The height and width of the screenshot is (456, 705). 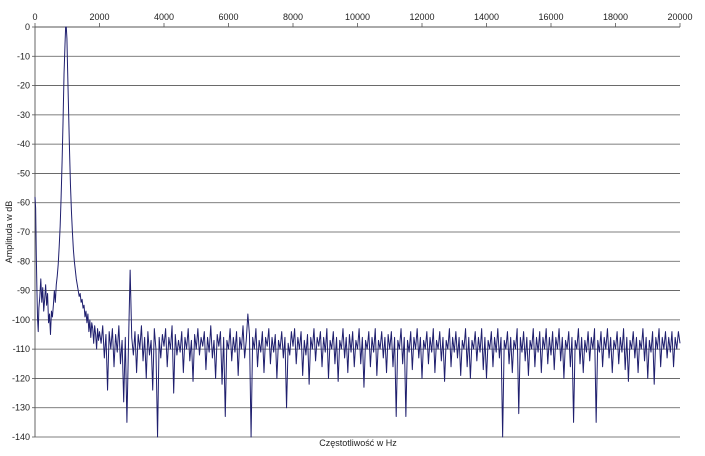 What do you see at coordinates (550, 17) in the screenshot?
I see `x-tick-label: 16000` at bounding box center [550, 17].